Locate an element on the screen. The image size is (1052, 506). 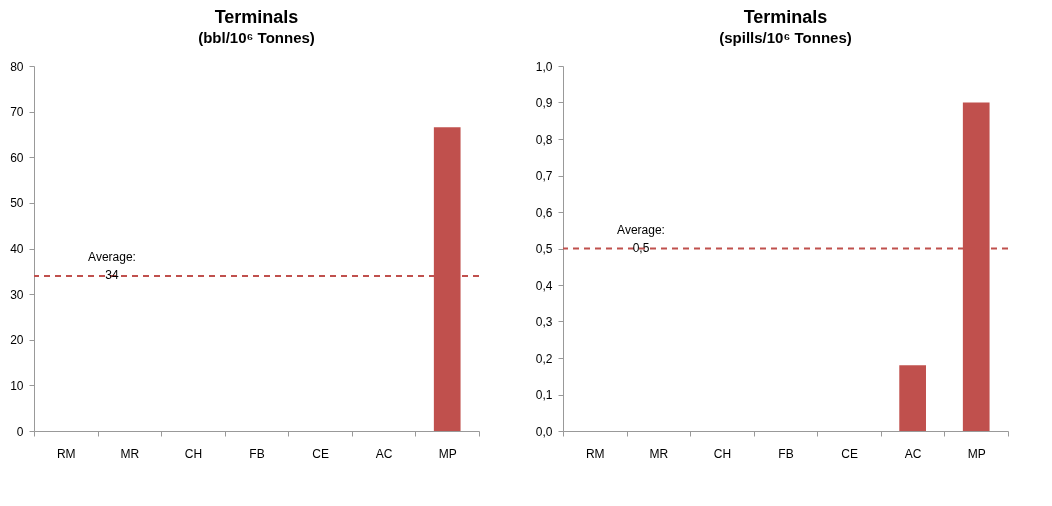
y-tick-label: 20 is located at coordinates (17, 340).